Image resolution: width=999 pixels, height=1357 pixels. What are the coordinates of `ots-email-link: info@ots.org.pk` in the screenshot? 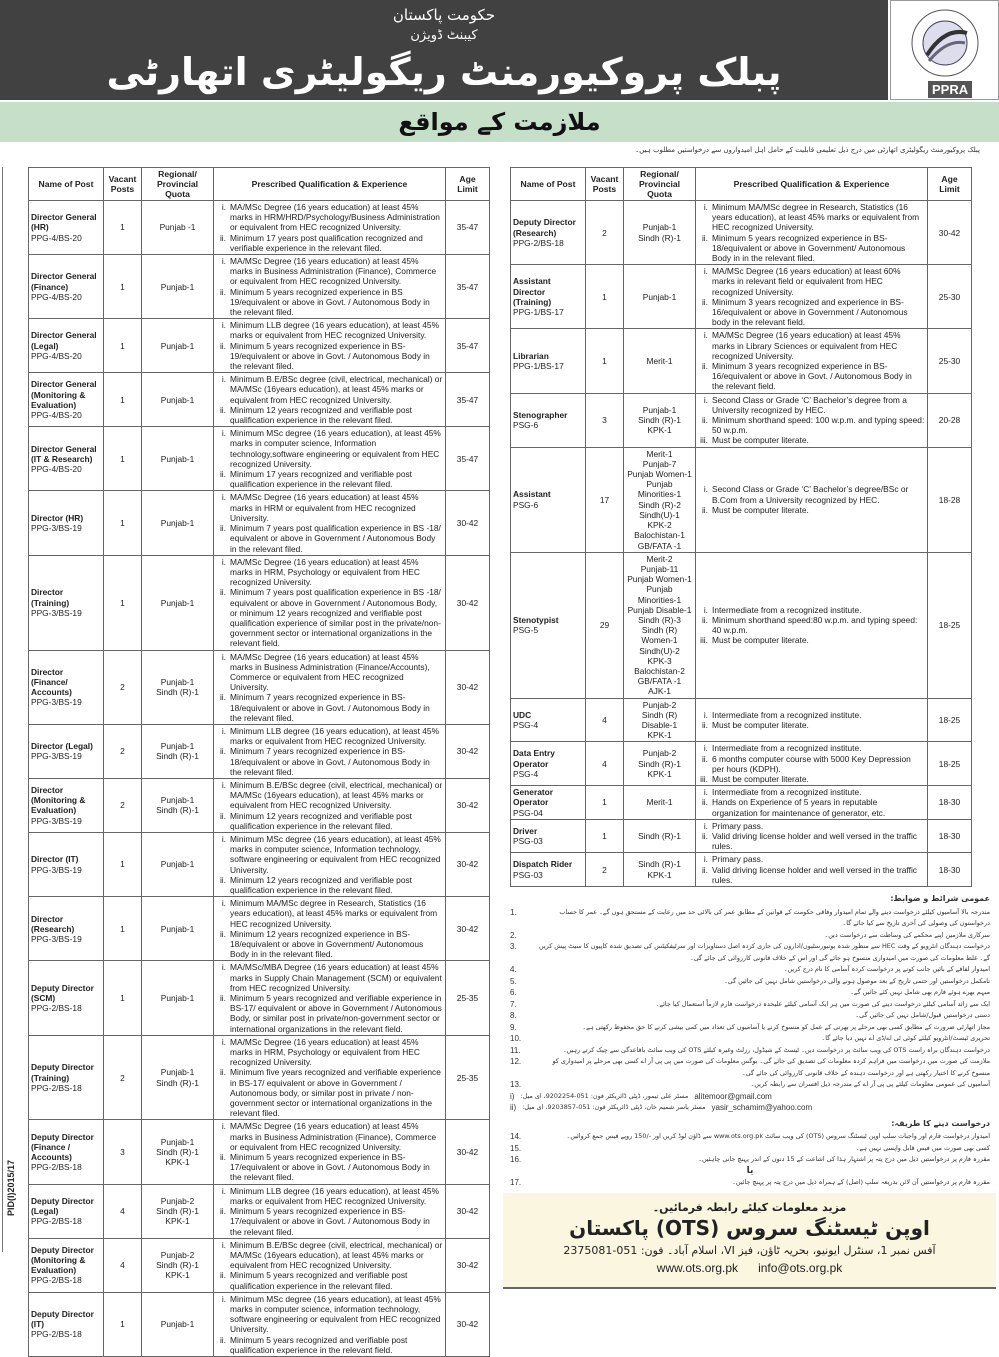 It's located at (800, 1267).